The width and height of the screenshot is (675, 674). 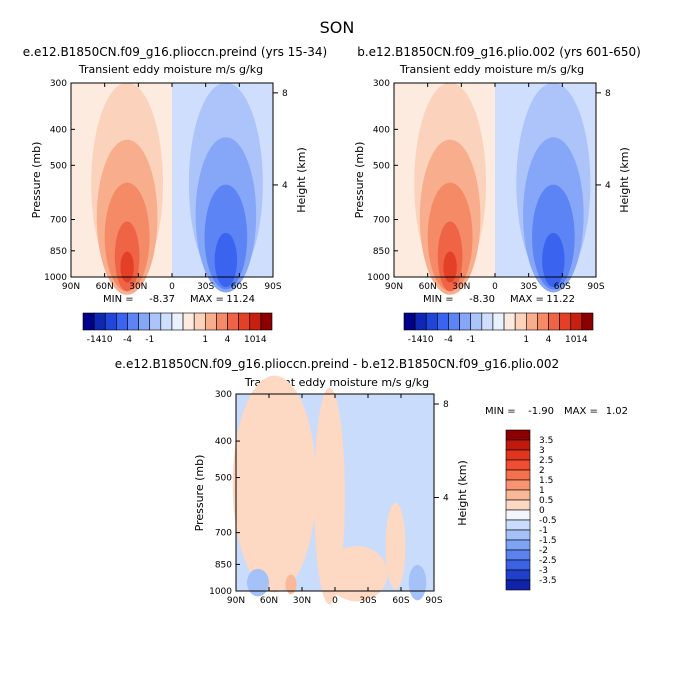 I want to click on colorbar-label: -14, so click(x=94, y=340).